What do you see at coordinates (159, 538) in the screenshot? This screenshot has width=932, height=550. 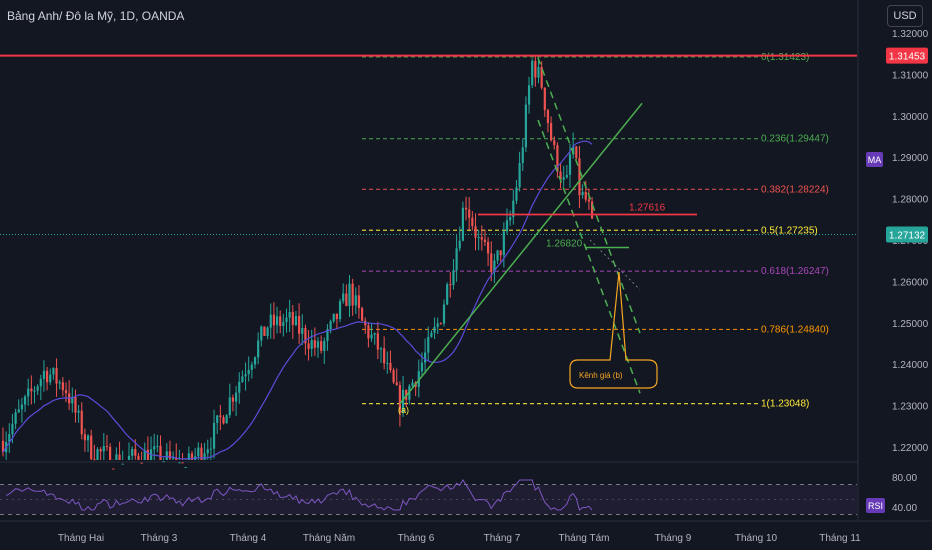 I see `time-tick-label: Tháng 3` at bounding box center [159, 538].